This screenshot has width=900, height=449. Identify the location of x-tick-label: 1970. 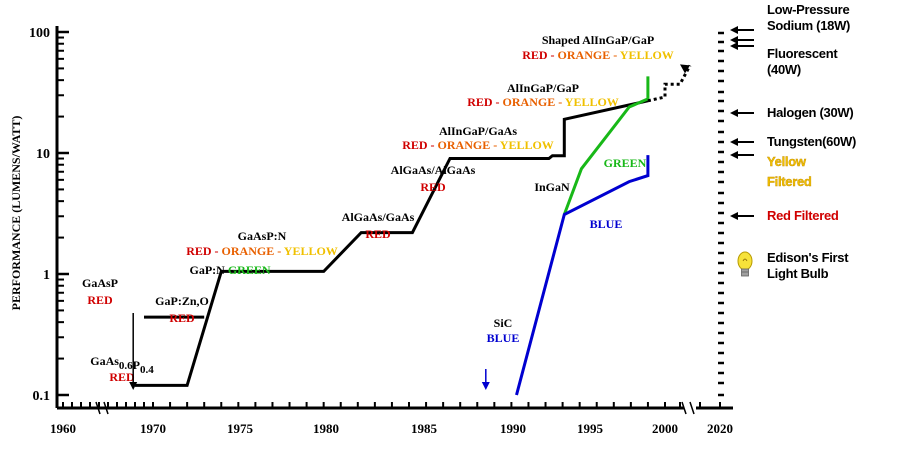
(153, 428).